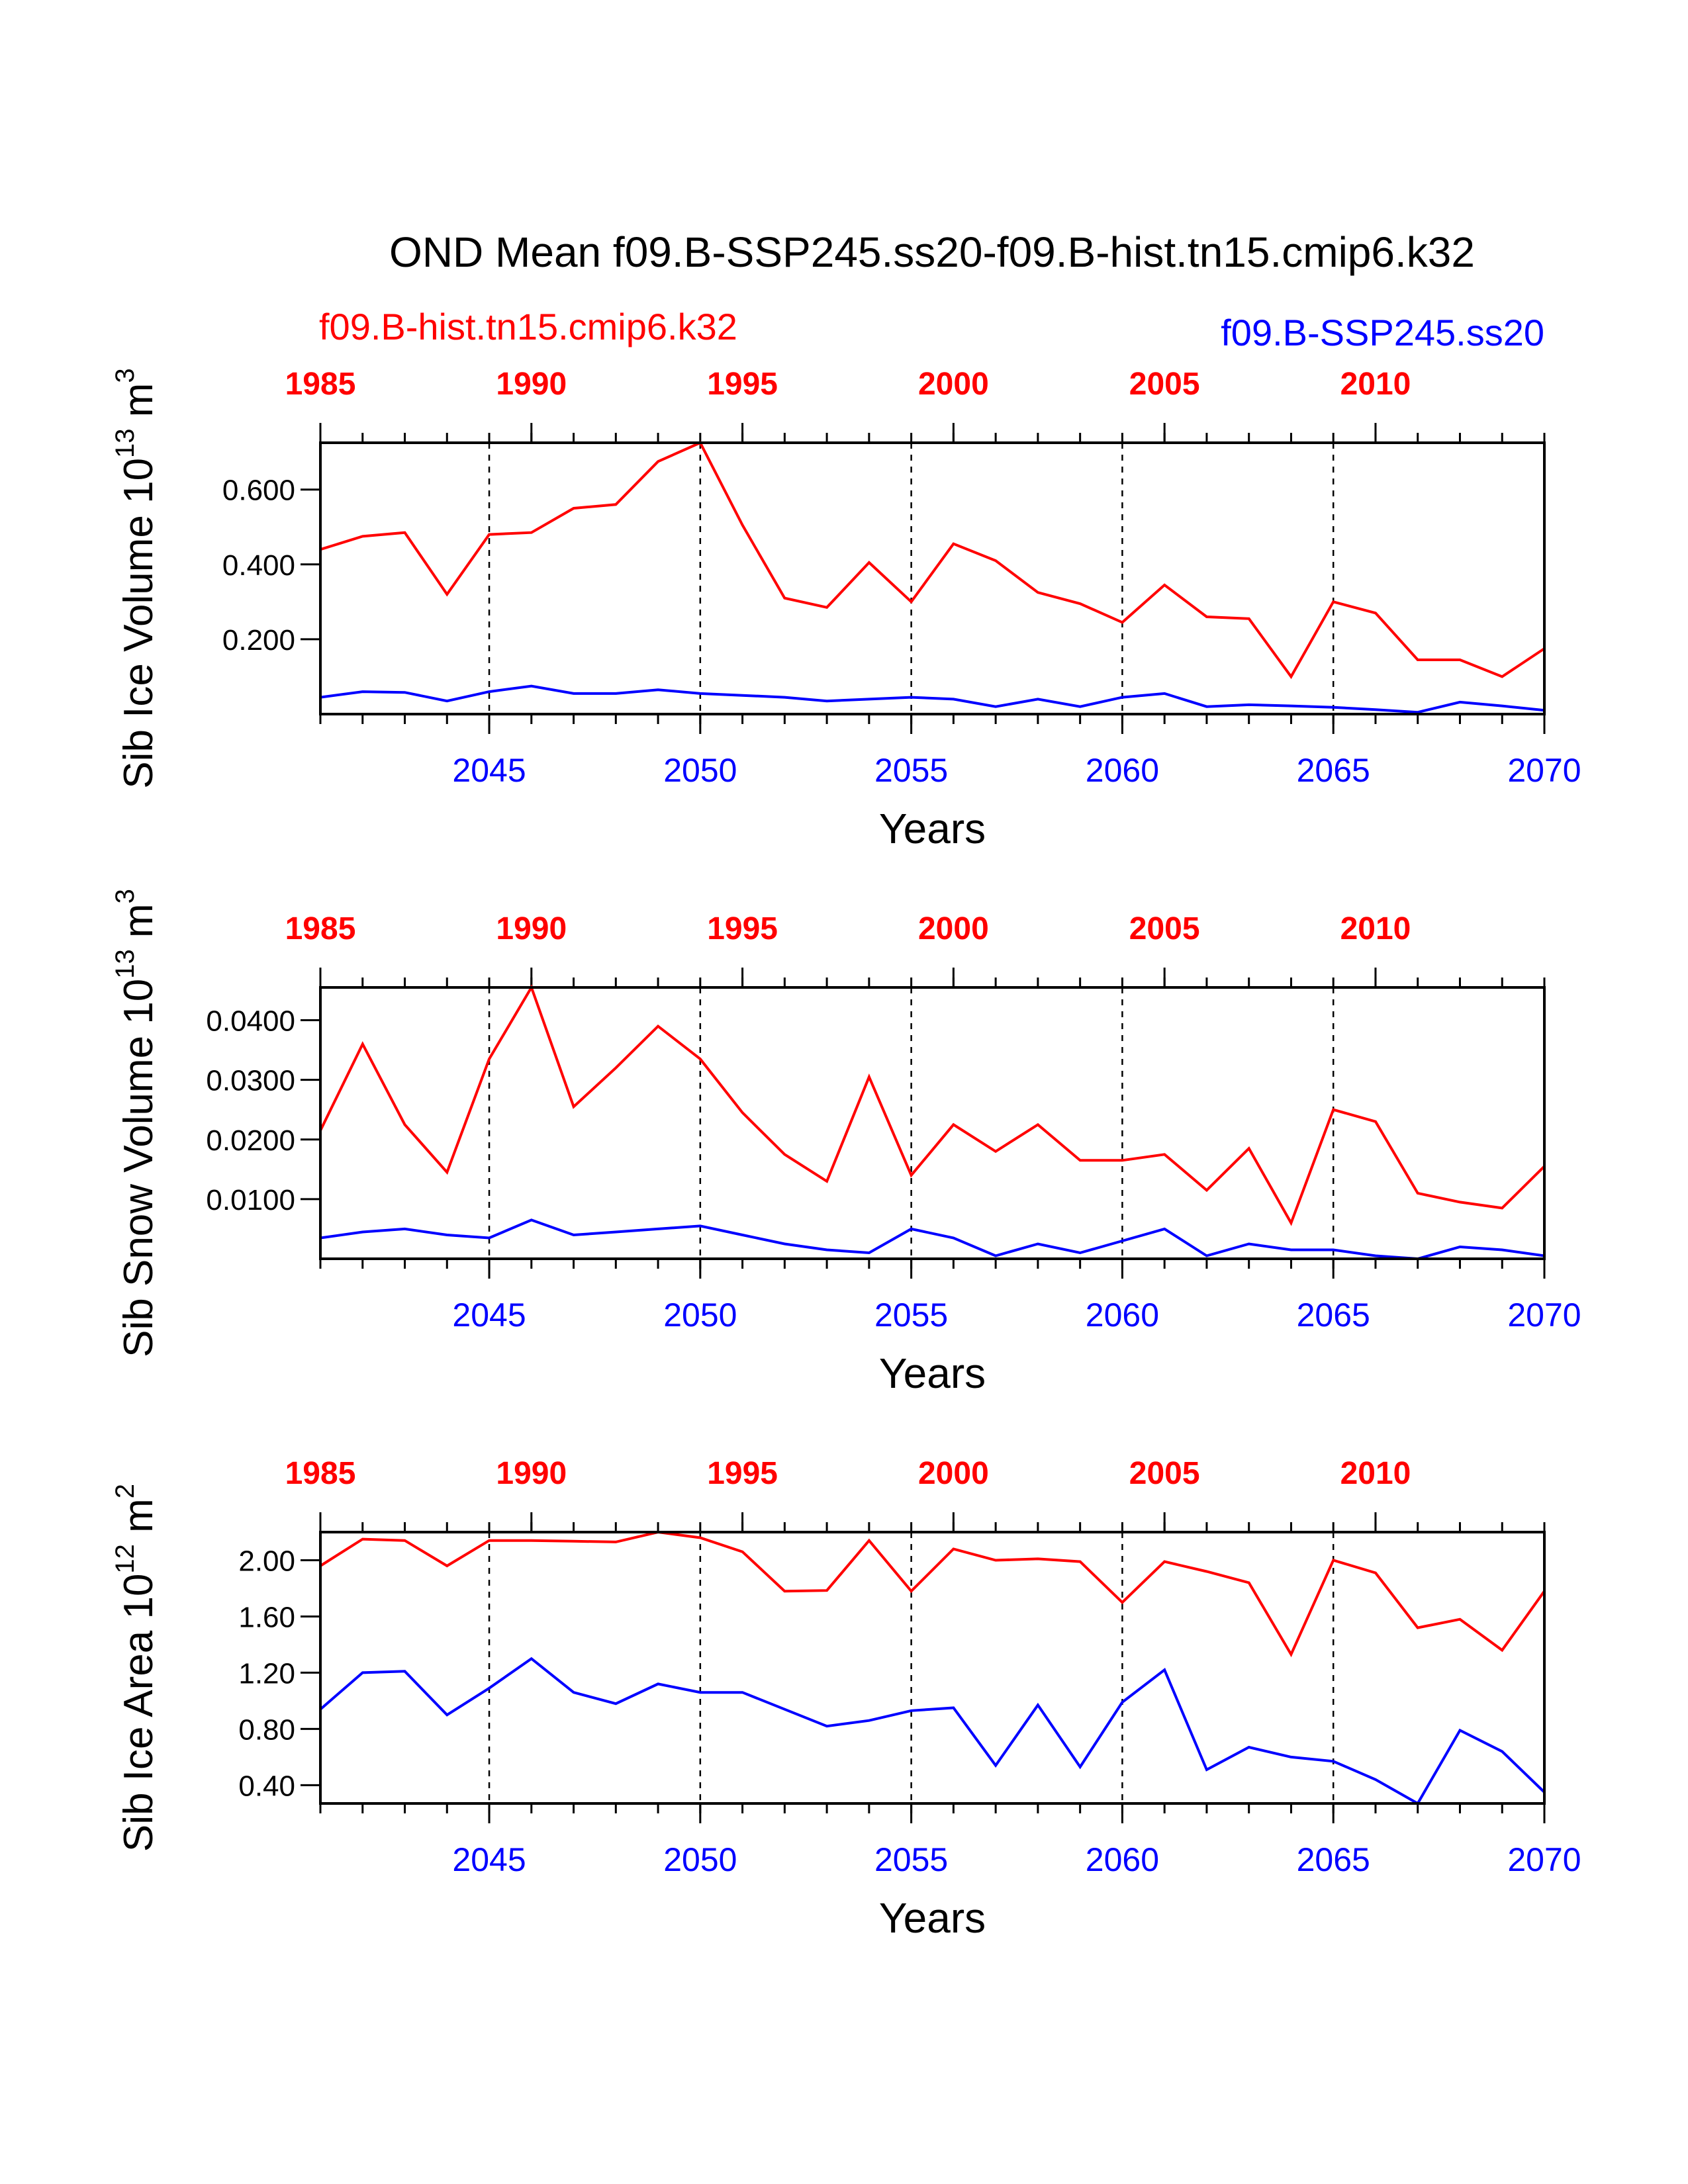  Describe the element at coordinates (258, 565) in the screenshot. I see `y-tick-label: 0.400` at that location.